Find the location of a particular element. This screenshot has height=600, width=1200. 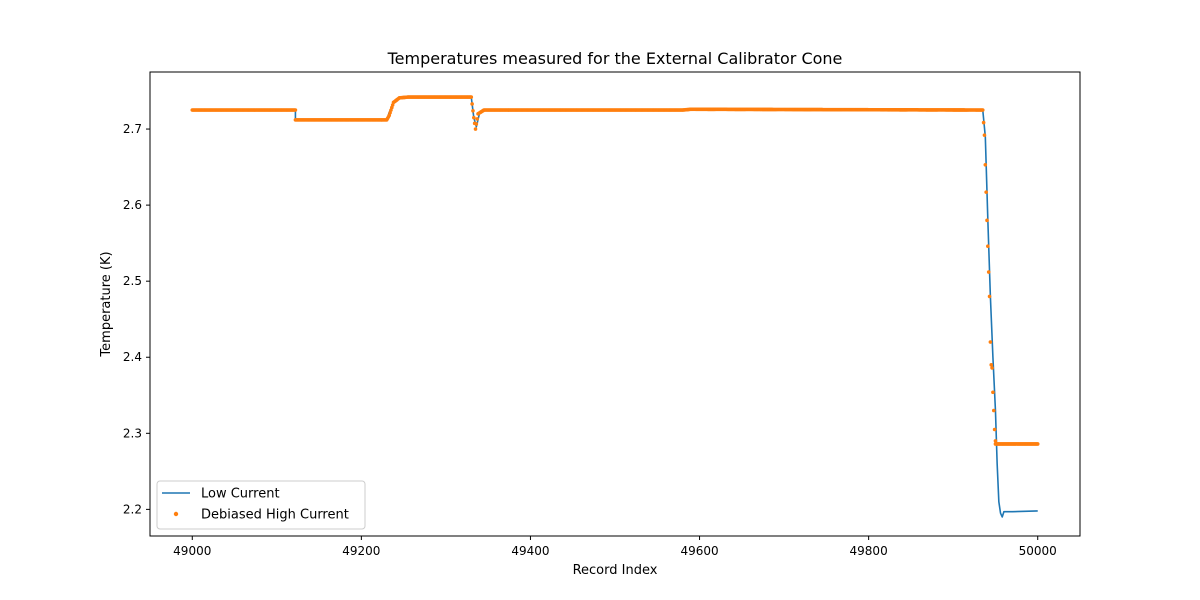

x-tick-label: 49200 is located at coordinates (361, 551).